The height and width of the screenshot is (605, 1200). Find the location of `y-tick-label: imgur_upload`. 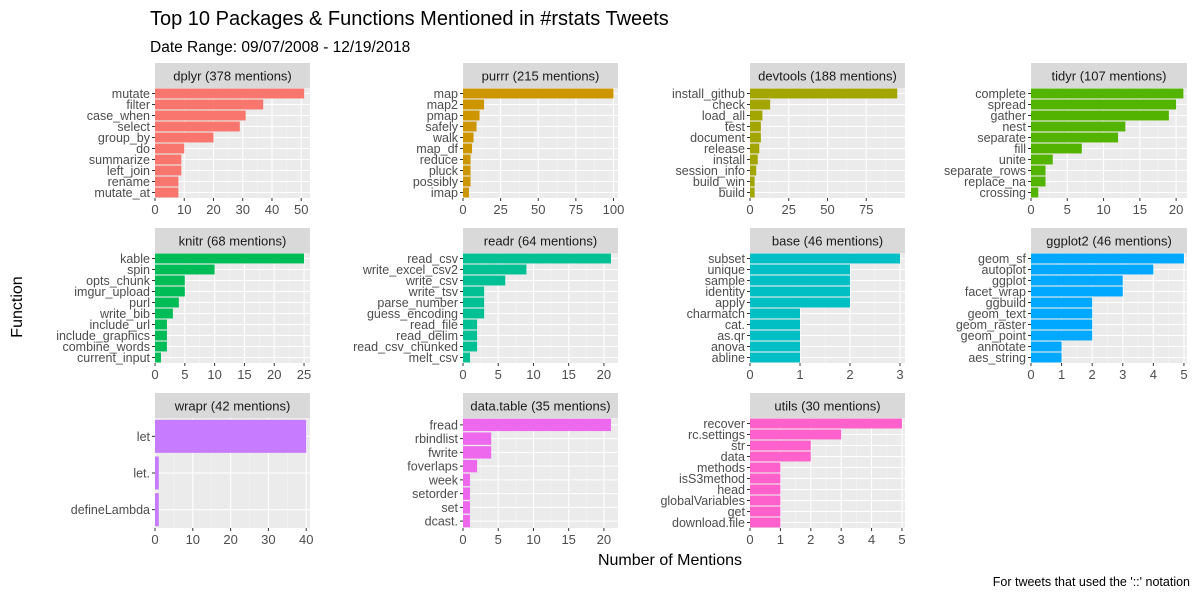

y-tick-label: imgur_upload is located at coordinates (112, 292).